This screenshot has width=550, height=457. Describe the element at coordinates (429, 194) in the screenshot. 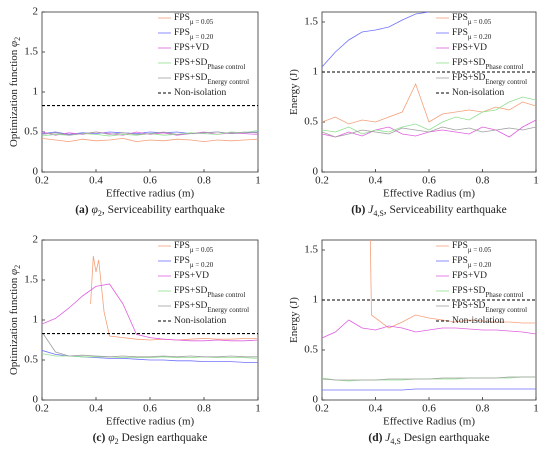

I see `x-axis-label: Effective Radius (m)` at that location.